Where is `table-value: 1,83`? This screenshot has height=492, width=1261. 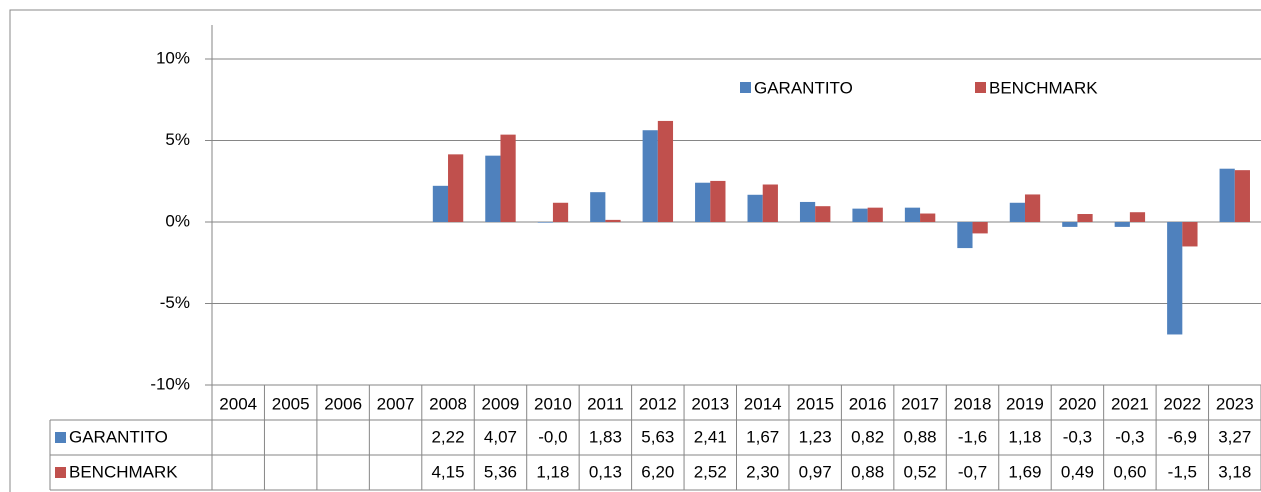 table-value: 1,83 is located at coordinates (605, 436).